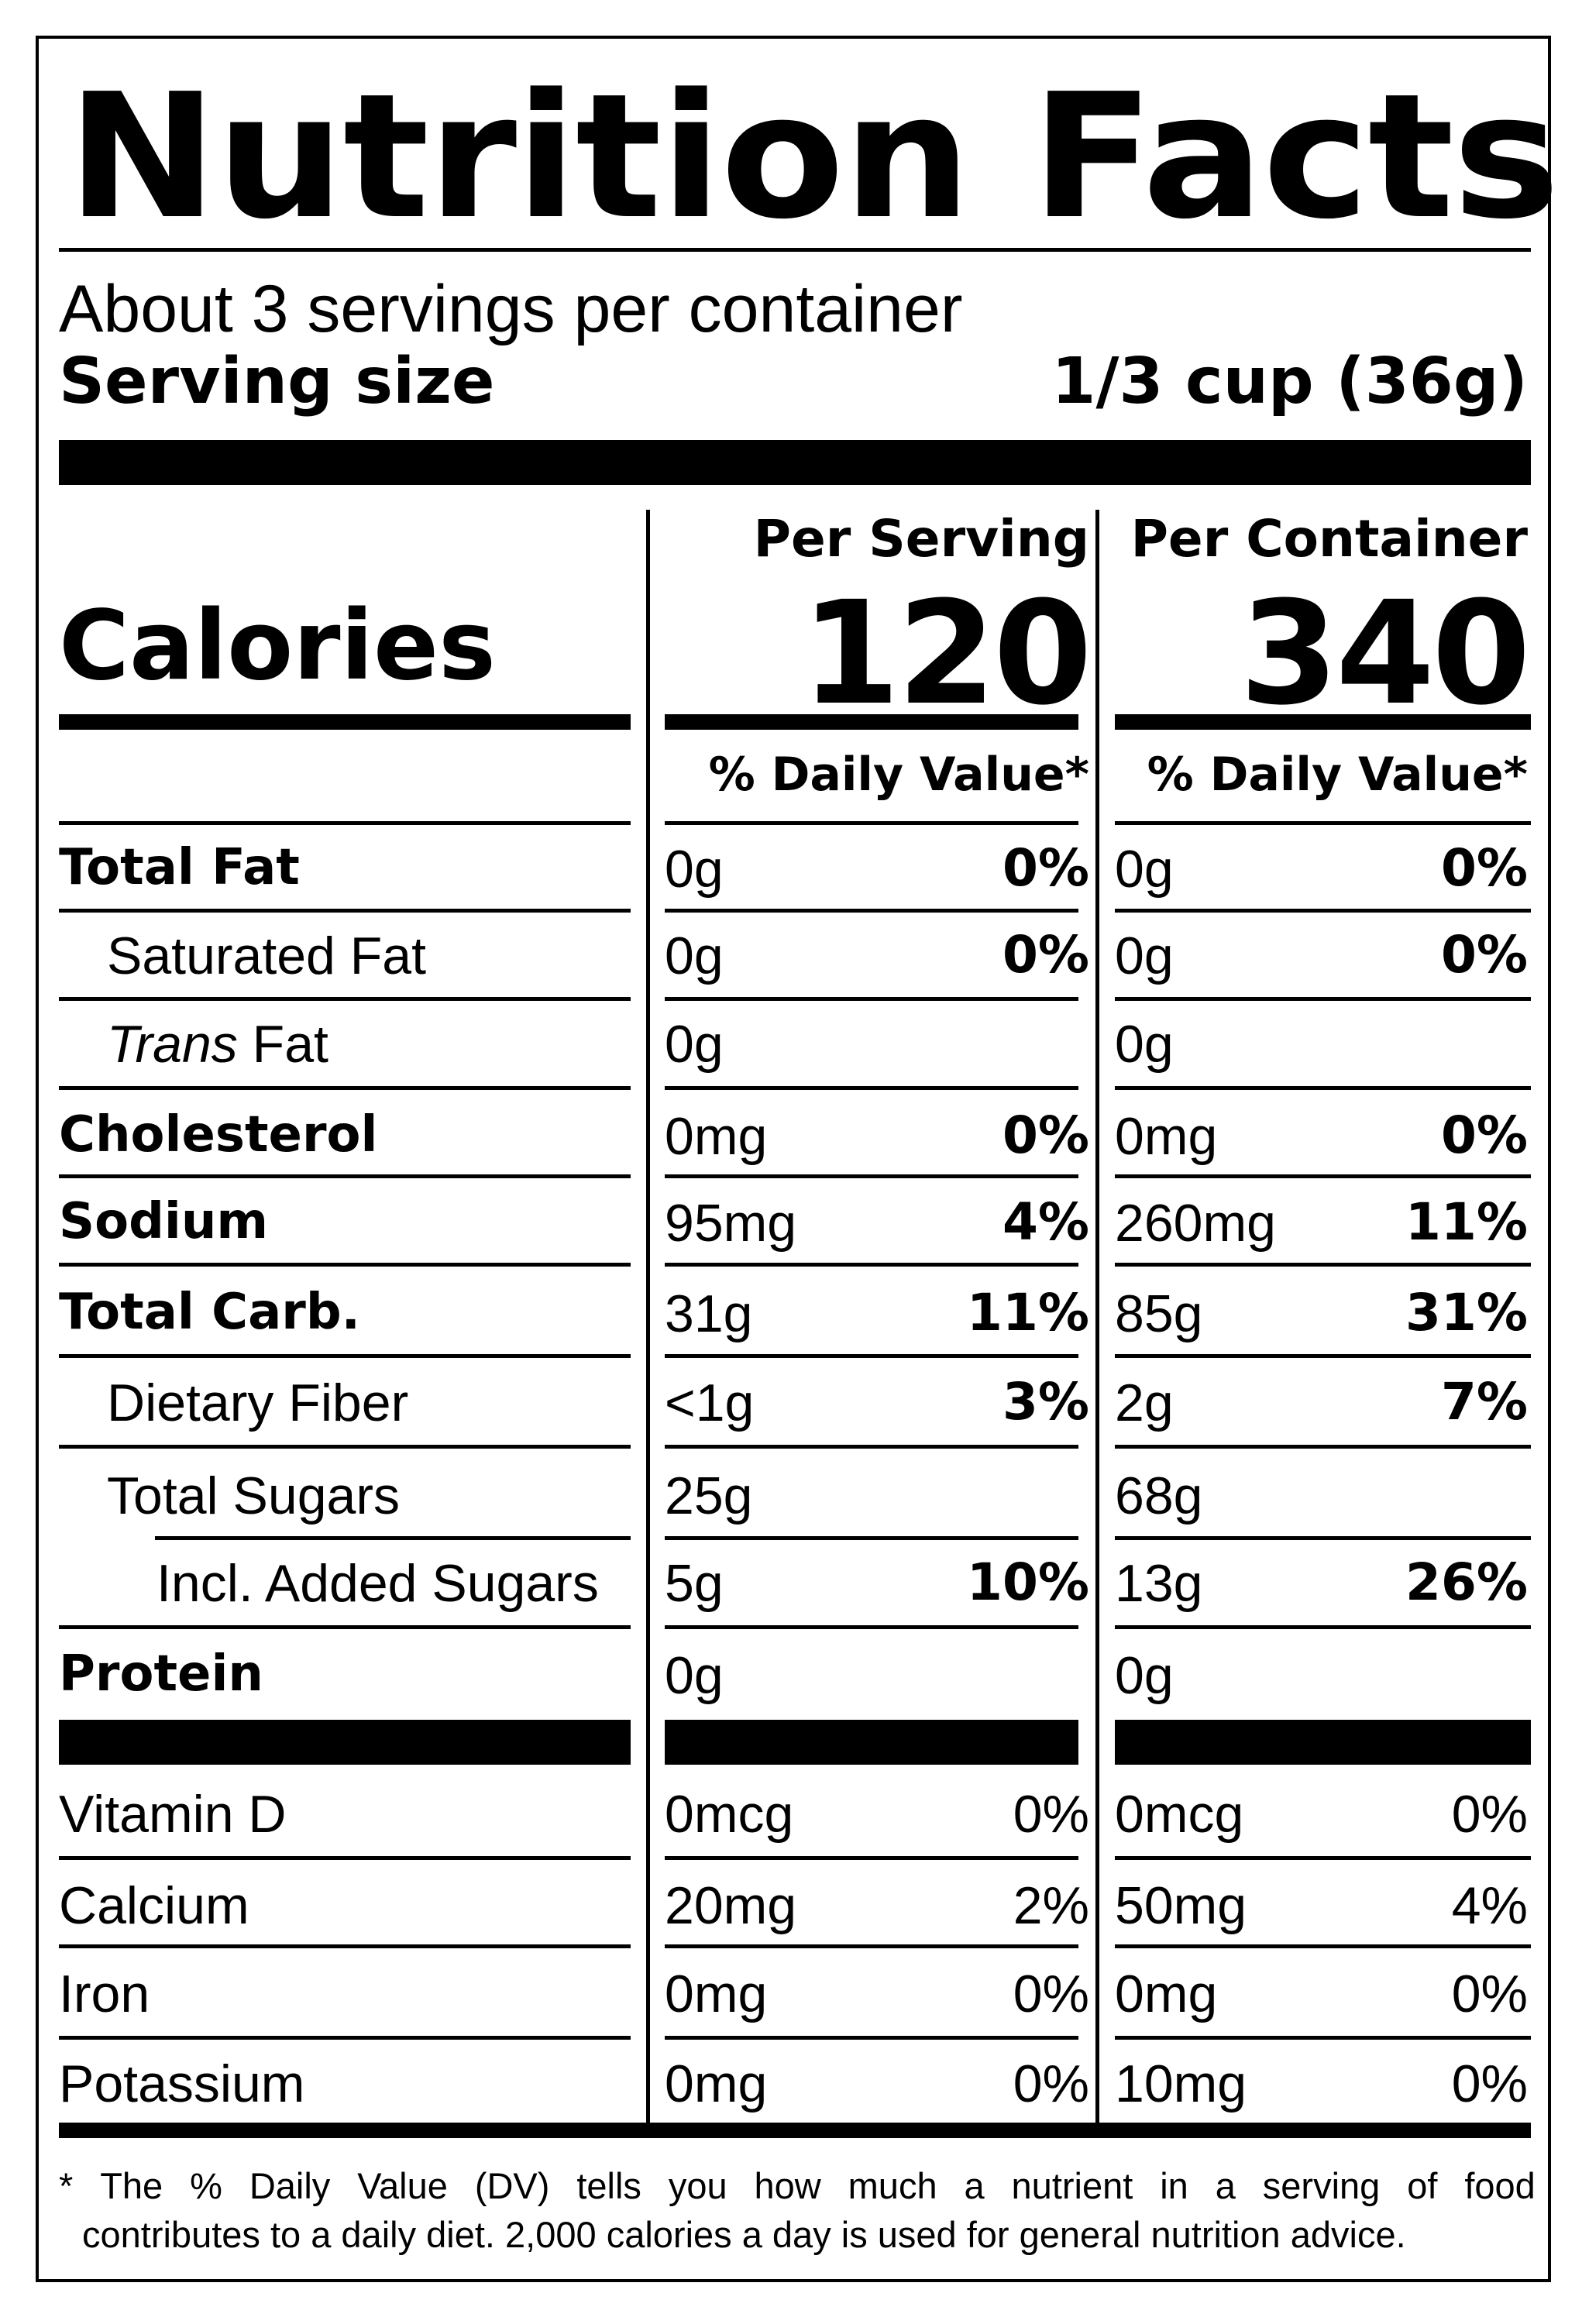 The width and height of the screenshot is (1582, 2324). I want to click on nutrient-label: Trans Fat, so click(218, 1044).